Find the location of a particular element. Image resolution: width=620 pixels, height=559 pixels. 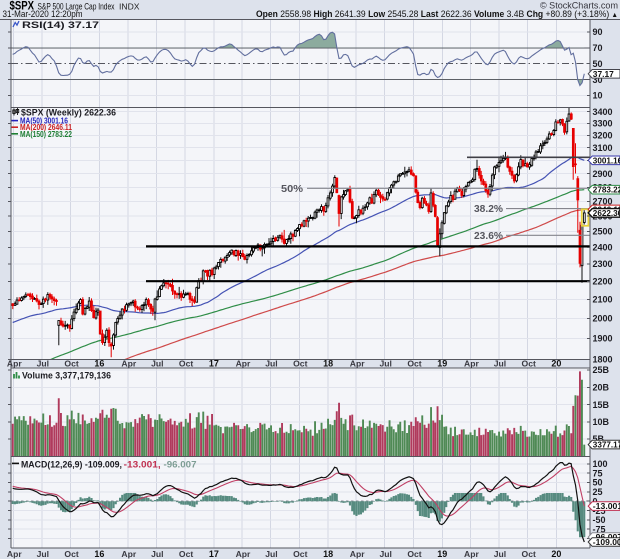

svg-text: 10B is located at coordinates (601, 422).